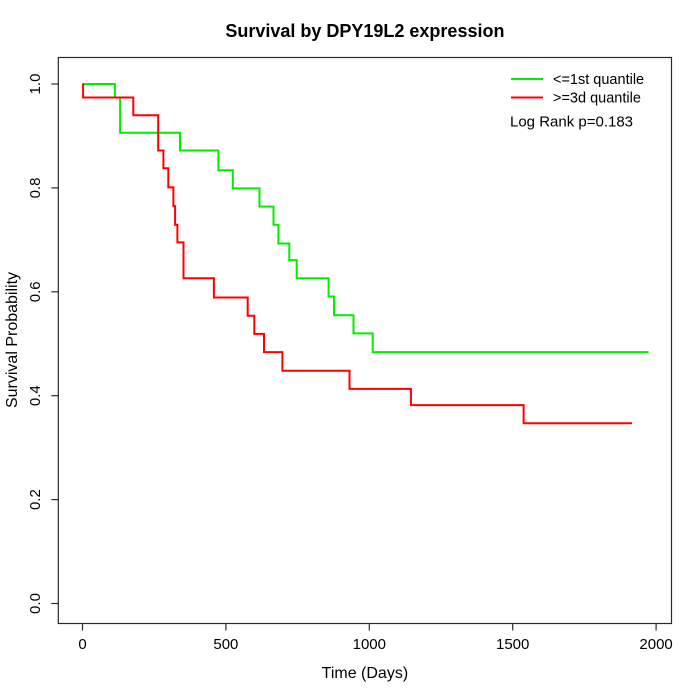 This screenshot has height=700, width=700. I want to click on x-axis-ticks: 0 500 1000 1500 2000, so click(375, 638).